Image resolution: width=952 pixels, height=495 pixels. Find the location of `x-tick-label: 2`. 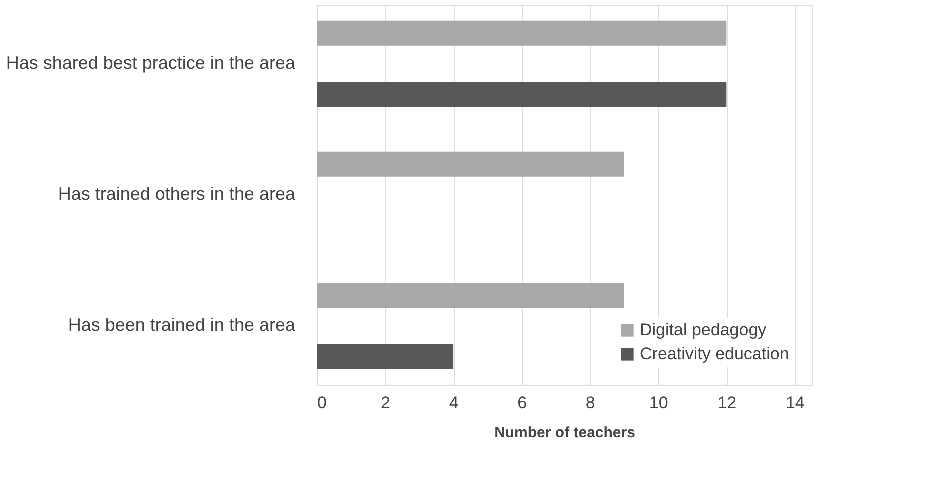

x-tick-label: 2 is located at coordinates (386, 403).